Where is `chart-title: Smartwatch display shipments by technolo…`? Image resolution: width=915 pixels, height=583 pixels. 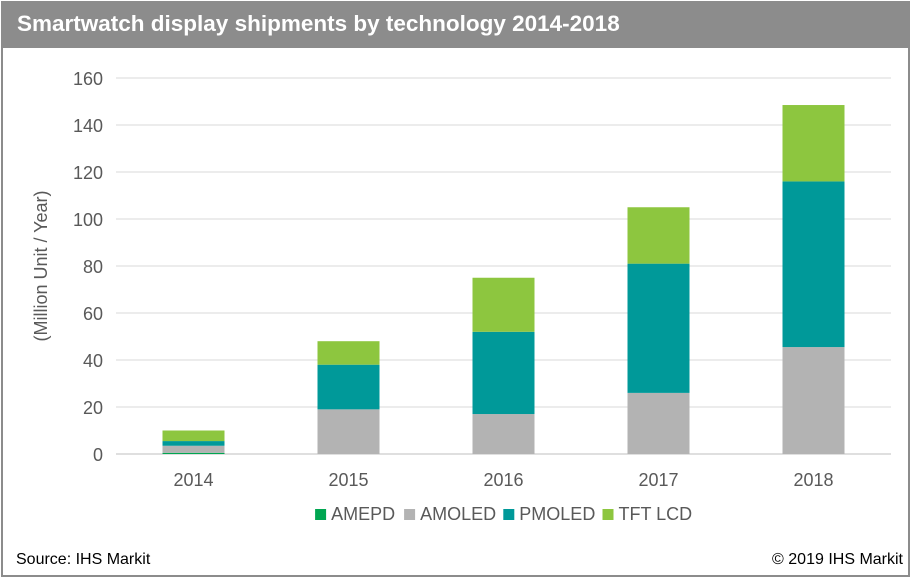
chart-title: Smartwatch display shipments by technolo… is located at coordinates (318, 23).